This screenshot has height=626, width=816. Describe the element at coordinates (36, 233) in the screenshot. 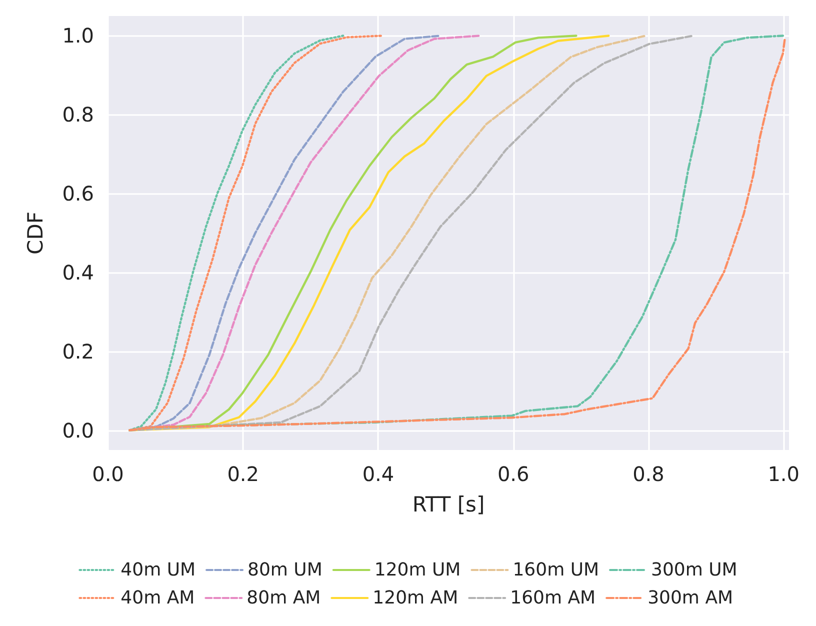

I see `y-axis-title: CDF` at that location.